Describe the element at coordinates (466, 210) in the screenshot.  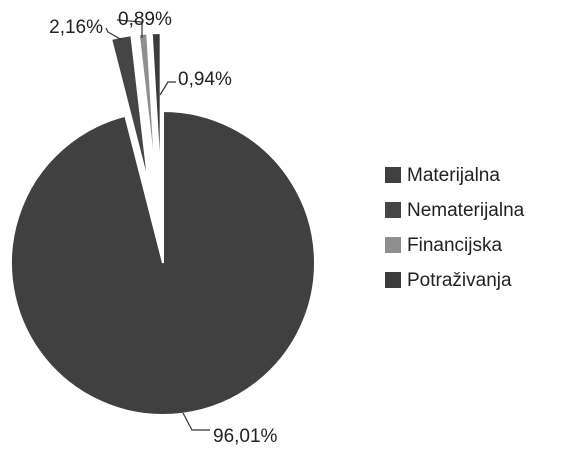
I see `legend-label: Nematerijalna` at that location.